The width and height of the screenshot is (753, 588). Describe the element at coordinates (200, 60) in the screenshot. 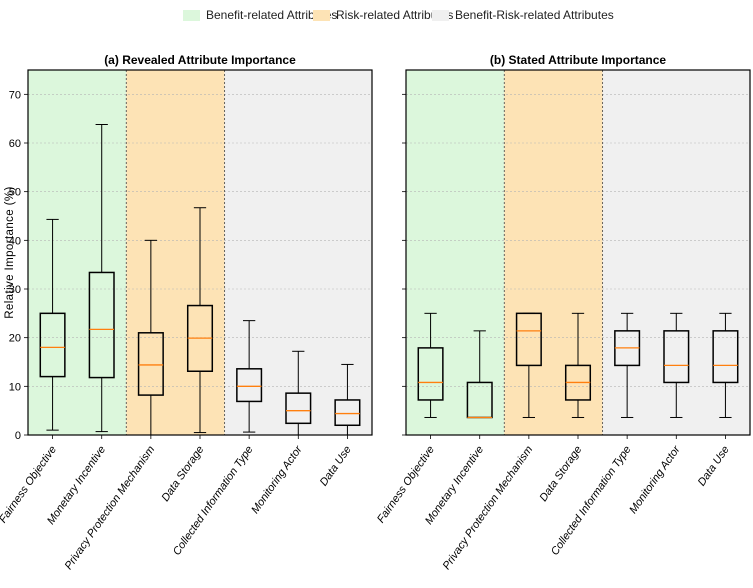

I see `panel-title: (a) Revealed Attribute Importance` at that location.